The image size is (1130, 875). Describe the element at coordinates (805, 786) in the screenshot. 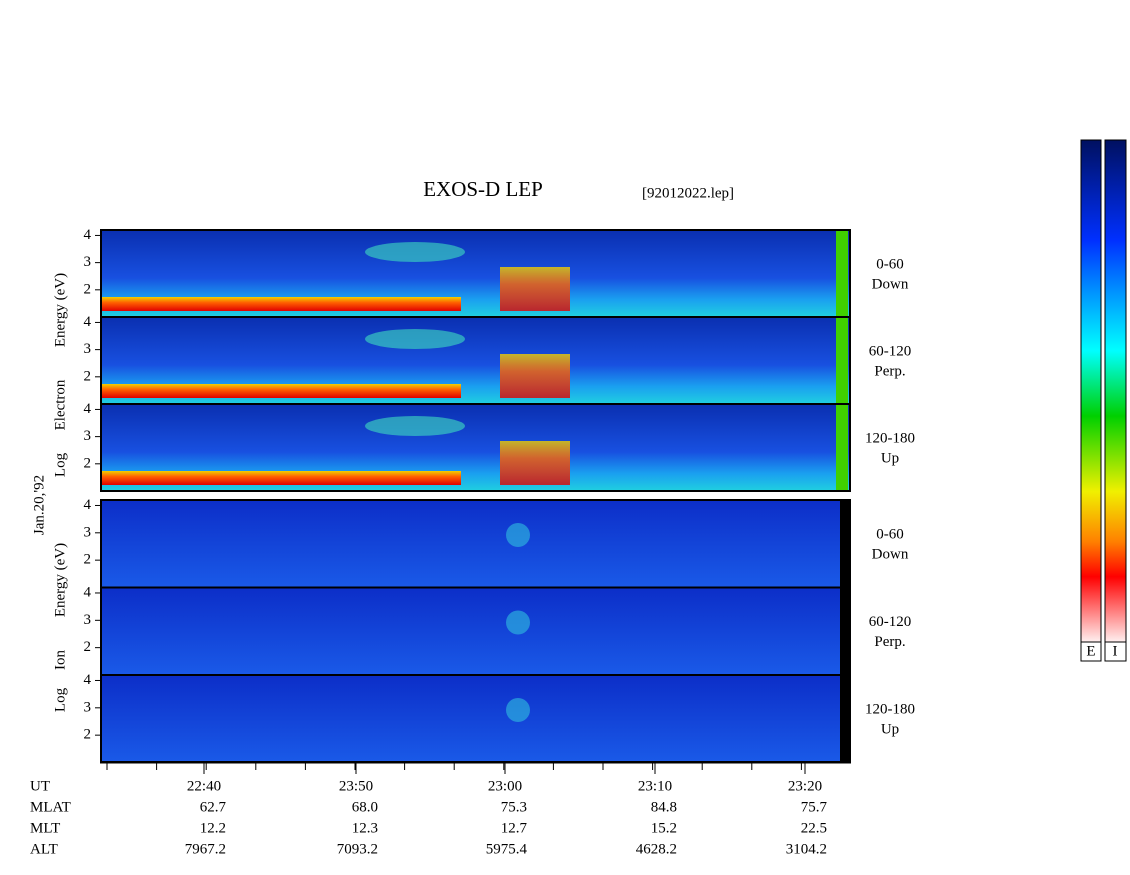

I see `x-tick-label: 23:20` at that location.